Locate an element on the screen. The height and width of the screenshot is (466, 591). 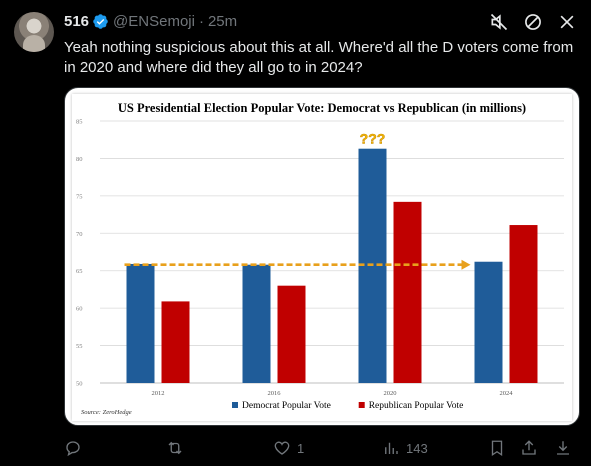
close-icon is located at coordinates (567, 22).